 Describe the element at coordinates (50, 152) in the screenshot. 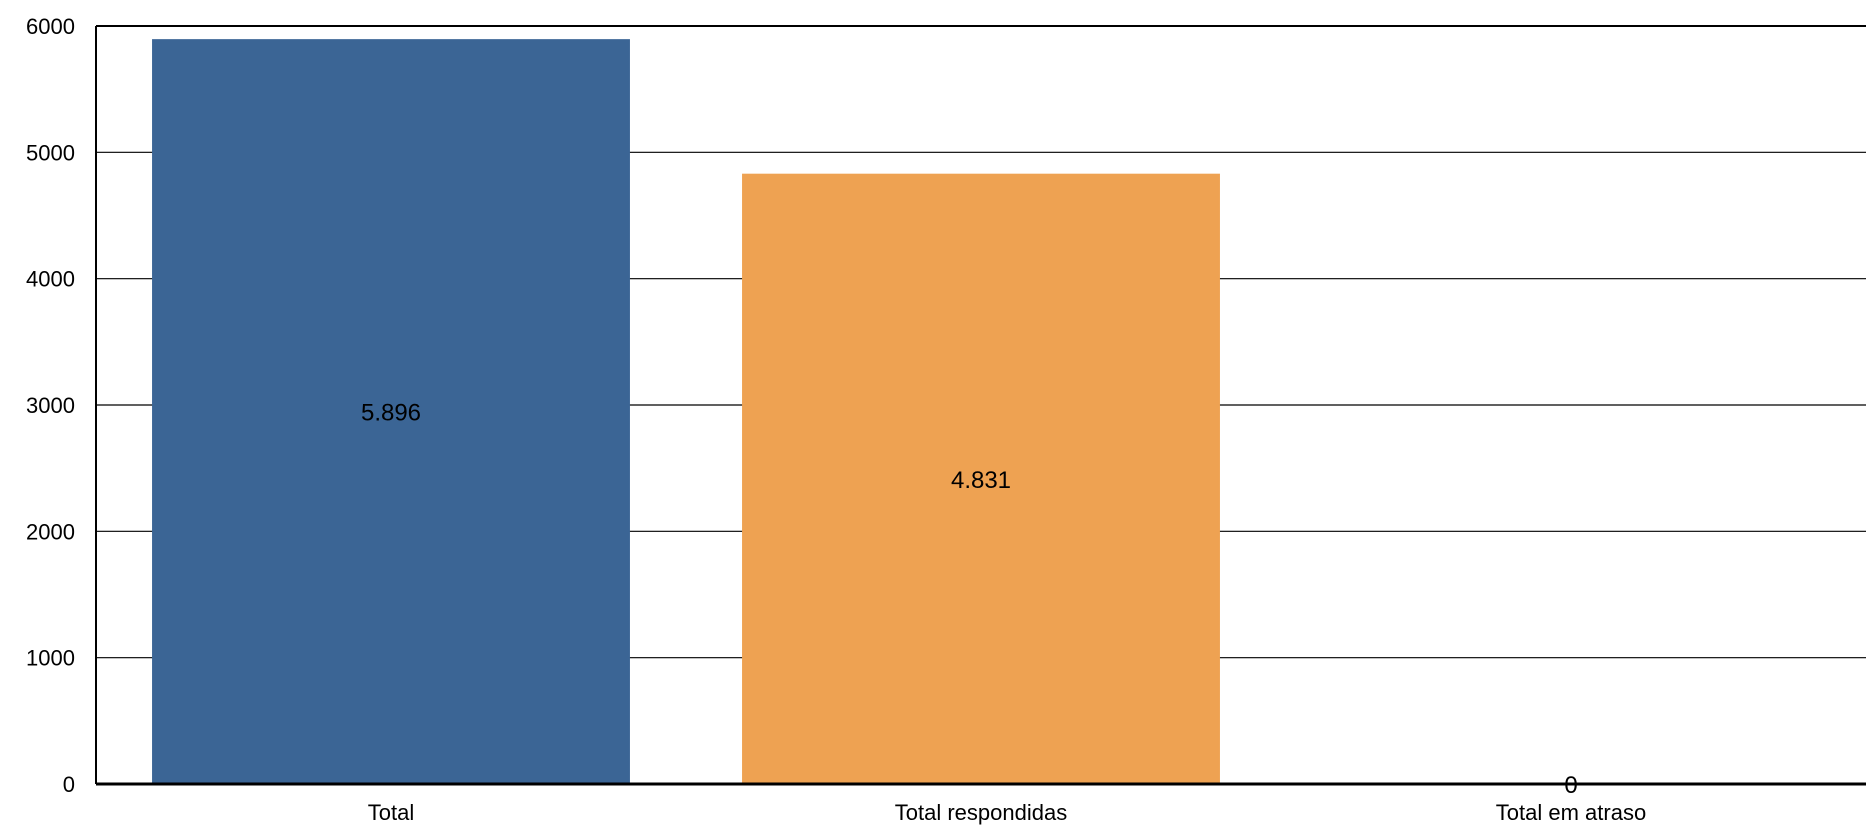

I see `y-tick-label: 5000` at that location.